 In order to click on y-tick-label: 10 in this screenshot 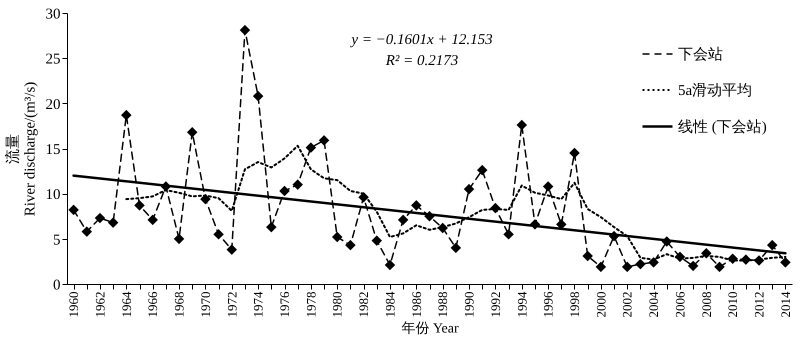, I will do `click(53, 195)`.